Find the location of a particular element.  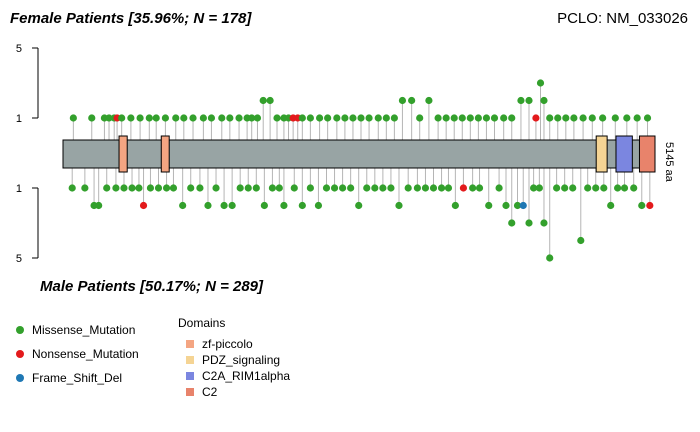

legend-dot-frameshift is located at coordinates (20, 378).